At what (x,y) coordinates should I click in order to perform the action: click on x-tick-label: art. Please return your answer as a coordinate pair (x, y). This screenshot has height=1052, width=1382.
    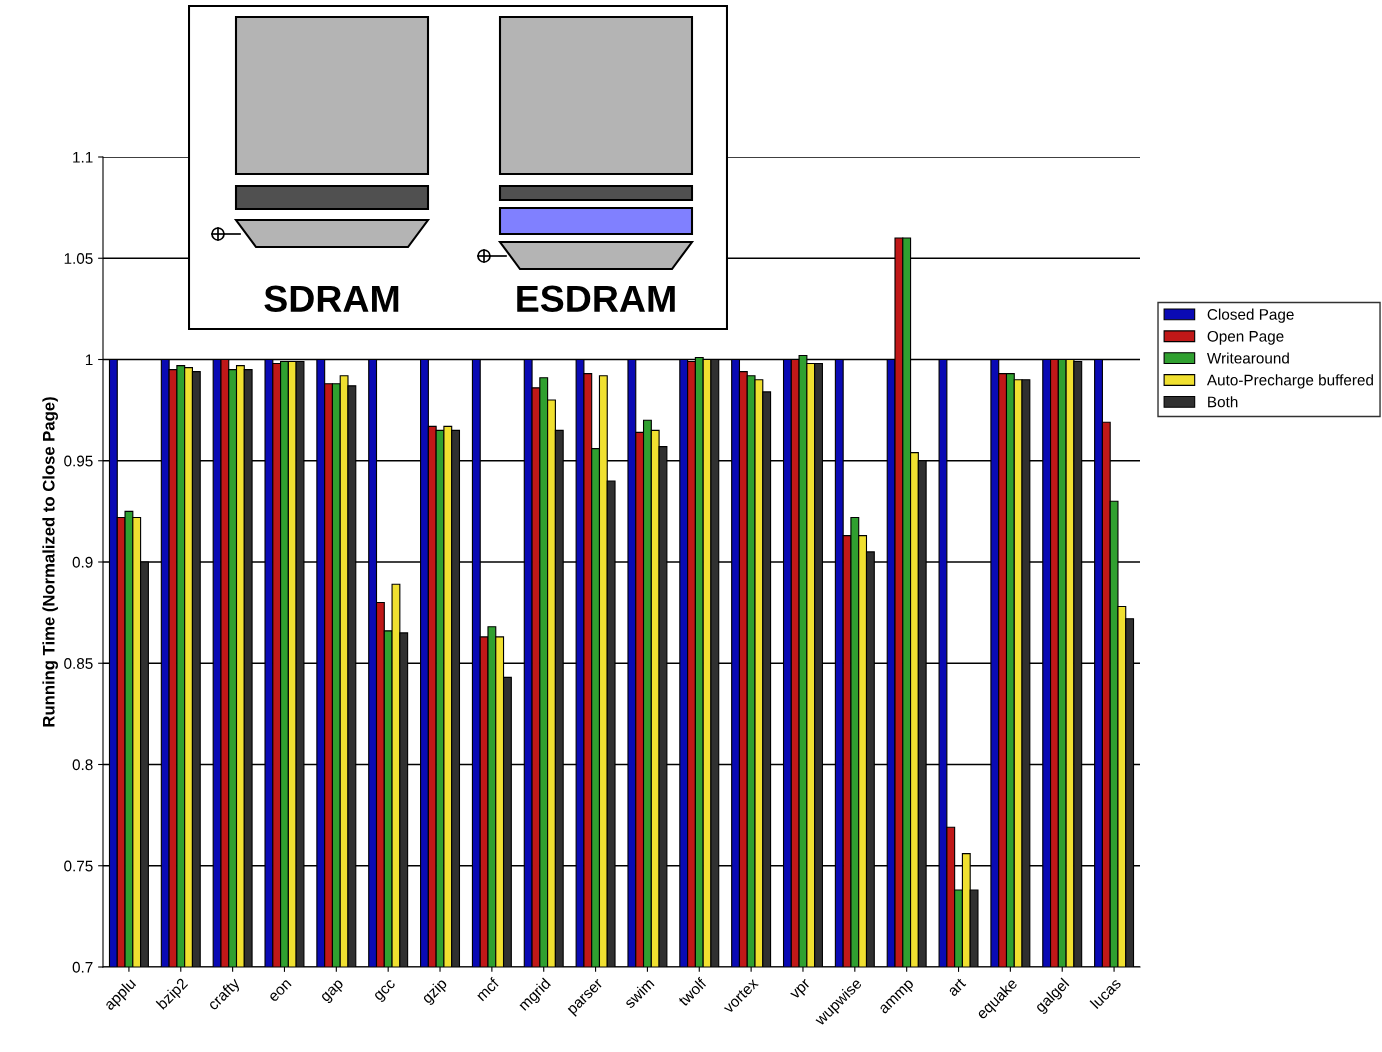
    Looking at the image, I should click on (957, 987).